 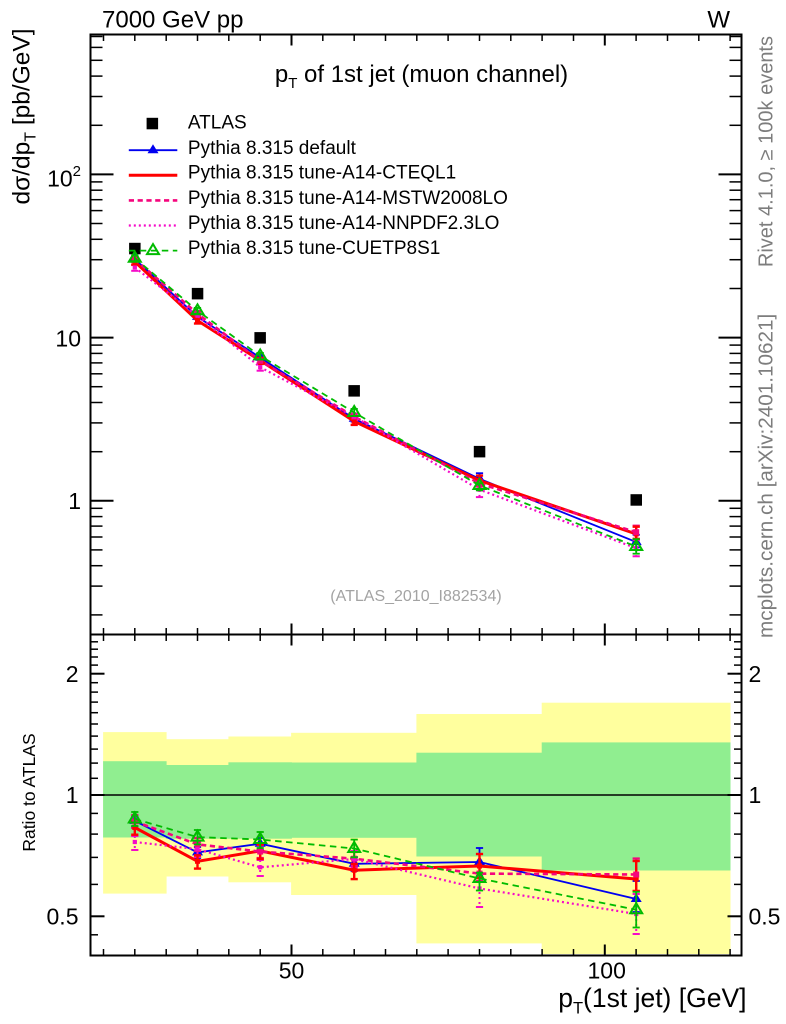 What do you see at coordinates (172, 20) in the screenshot?
I see `svg-text: 7000 GeV pp` at bounding box center [172, 20].